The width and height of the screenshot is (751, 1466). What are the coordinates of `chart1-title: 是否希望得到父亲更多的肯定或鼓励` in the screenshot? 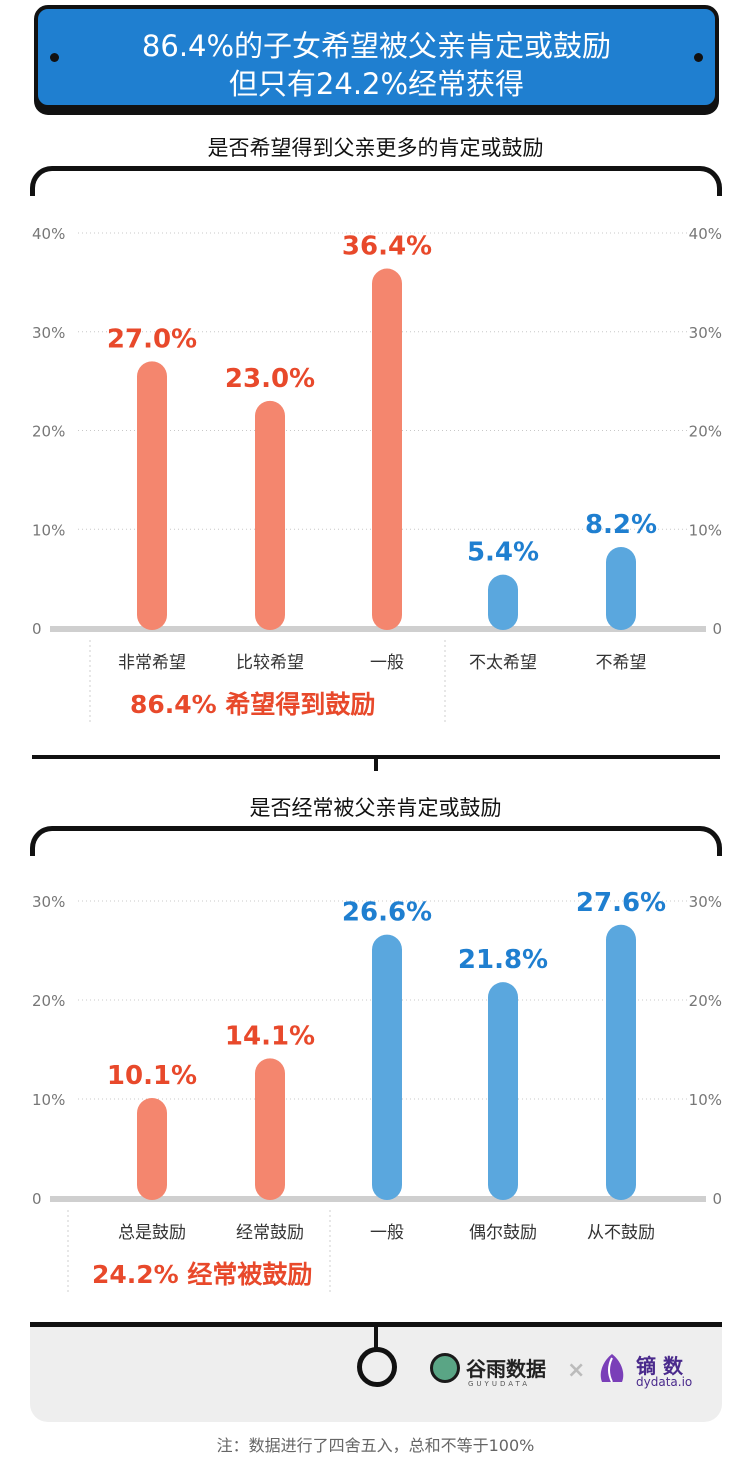 It's located at (375, 148).